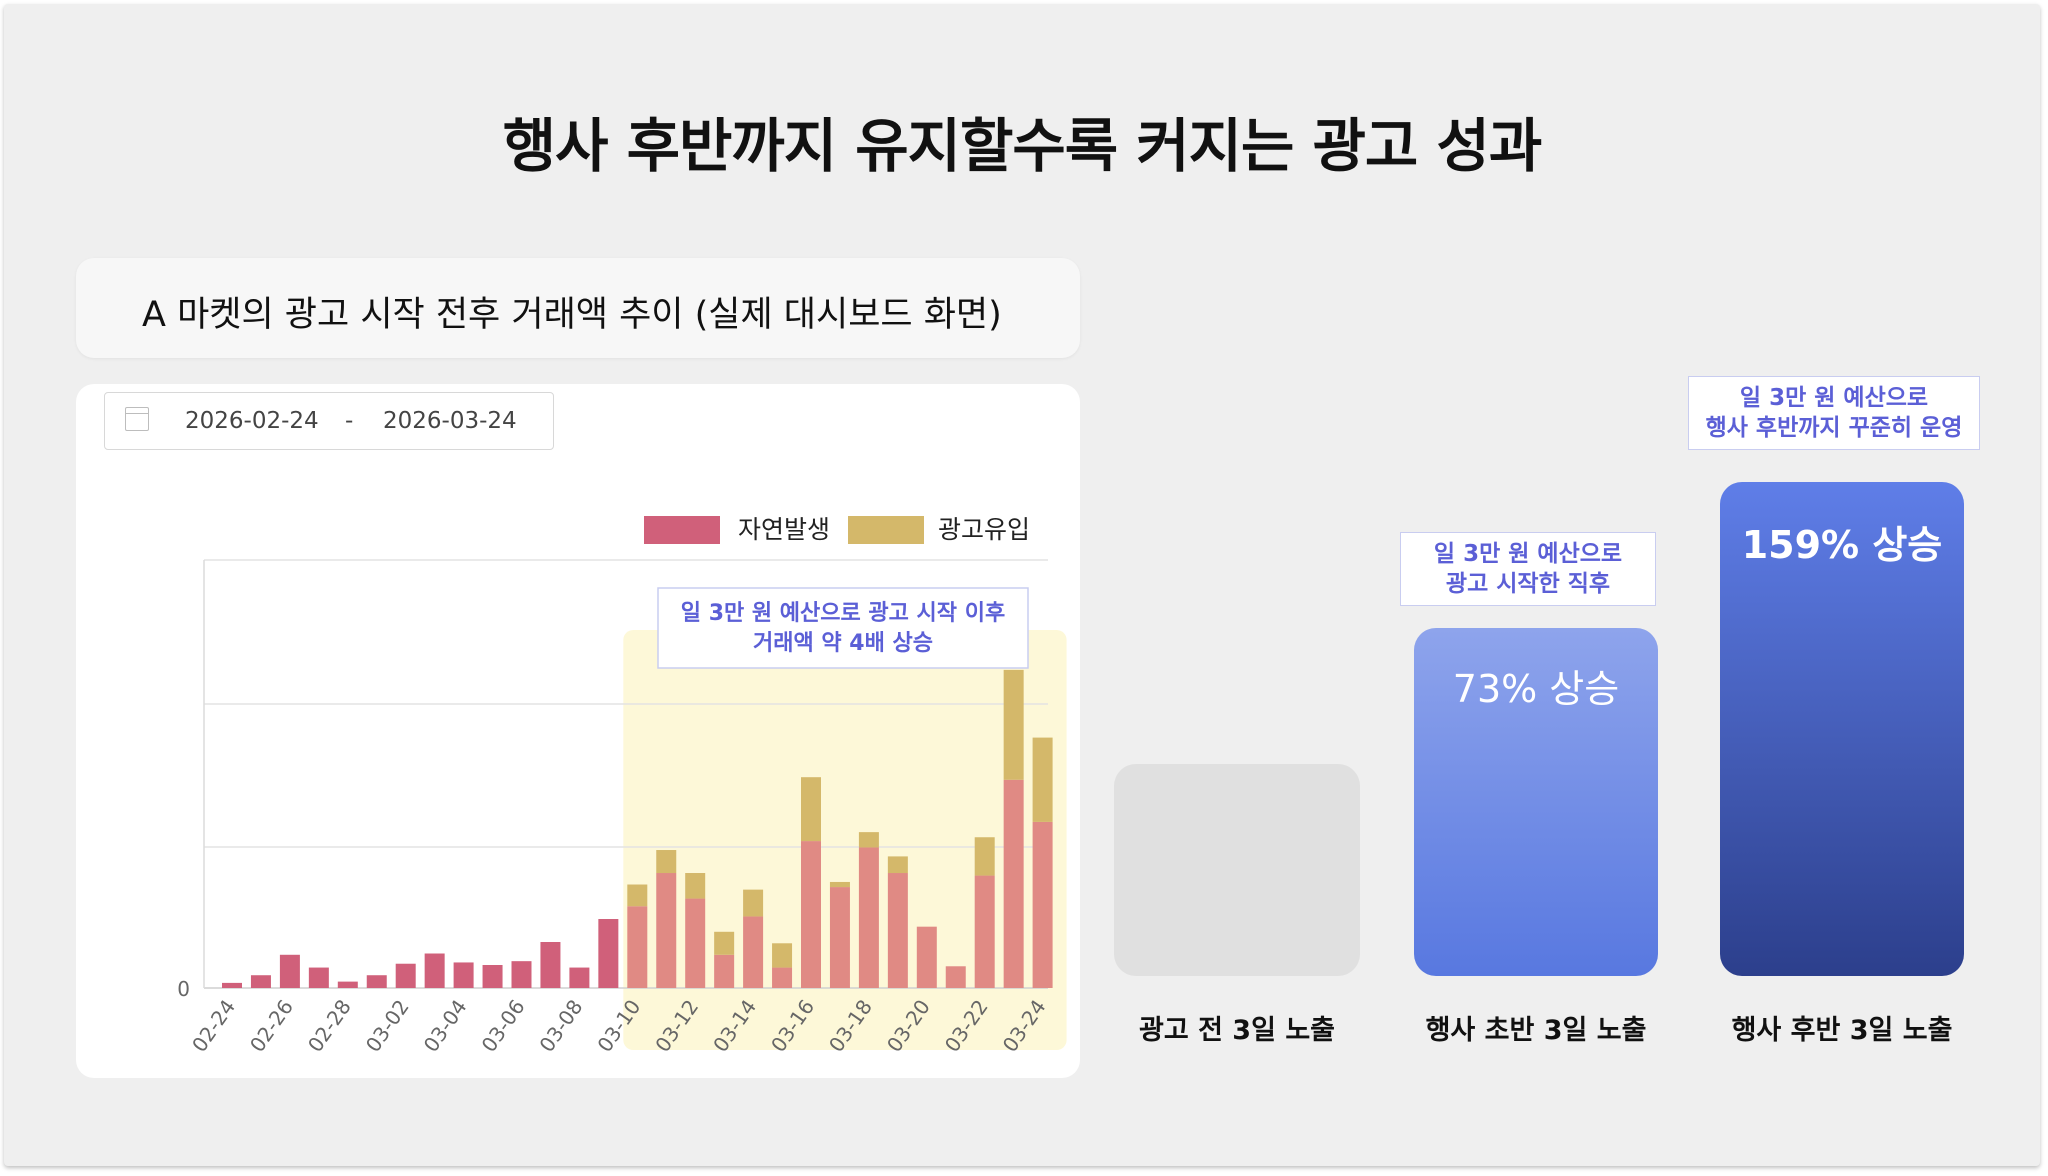 This screenshot has width=2048, height=1176. Describe the element at coordinates (984, 529) in the screenshot. I see `legend-ad-label: 광고유입` at that location.